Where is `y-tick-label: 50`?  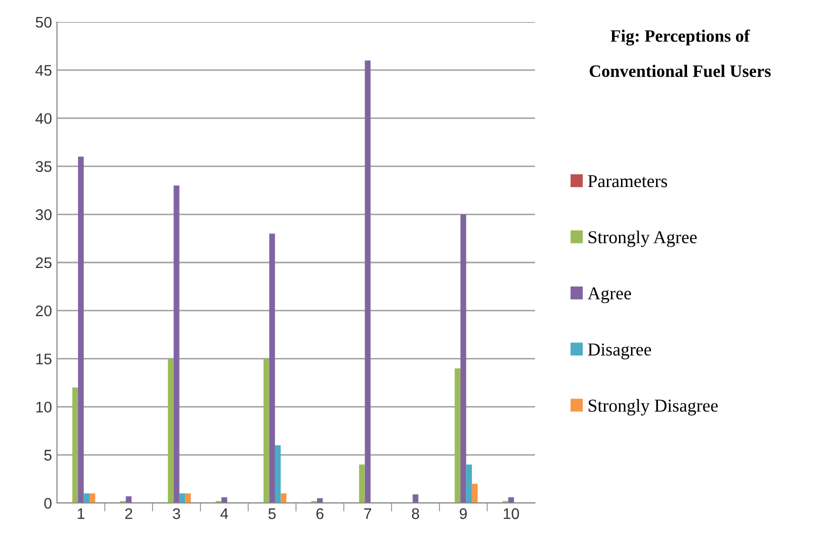
y-tick-label: 50 is located at coordinates (44, 22).